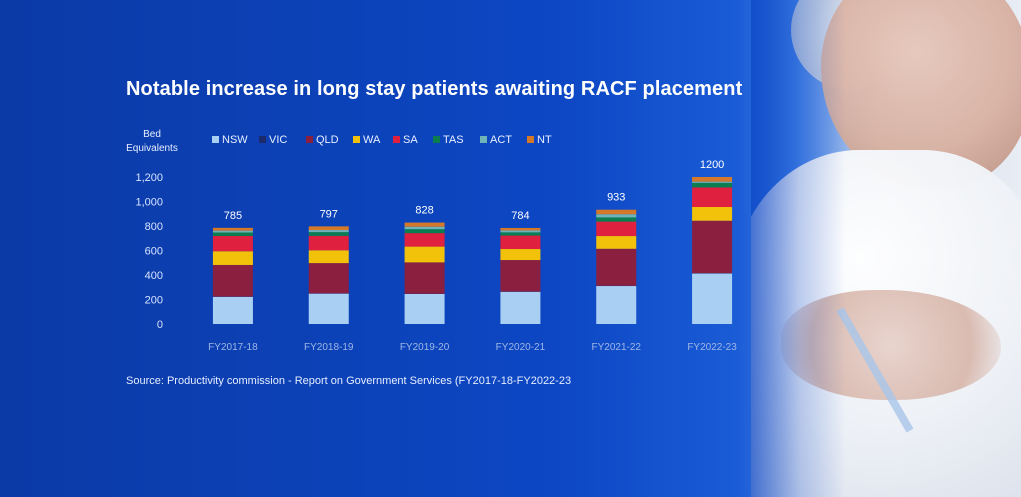 Image resolution: width=1021 pixels, height=497 pixels. What do you see at coordinates (309, 139) in the screenshot?
I see `legend-swatch-qld` at bounding box center [309, 139].